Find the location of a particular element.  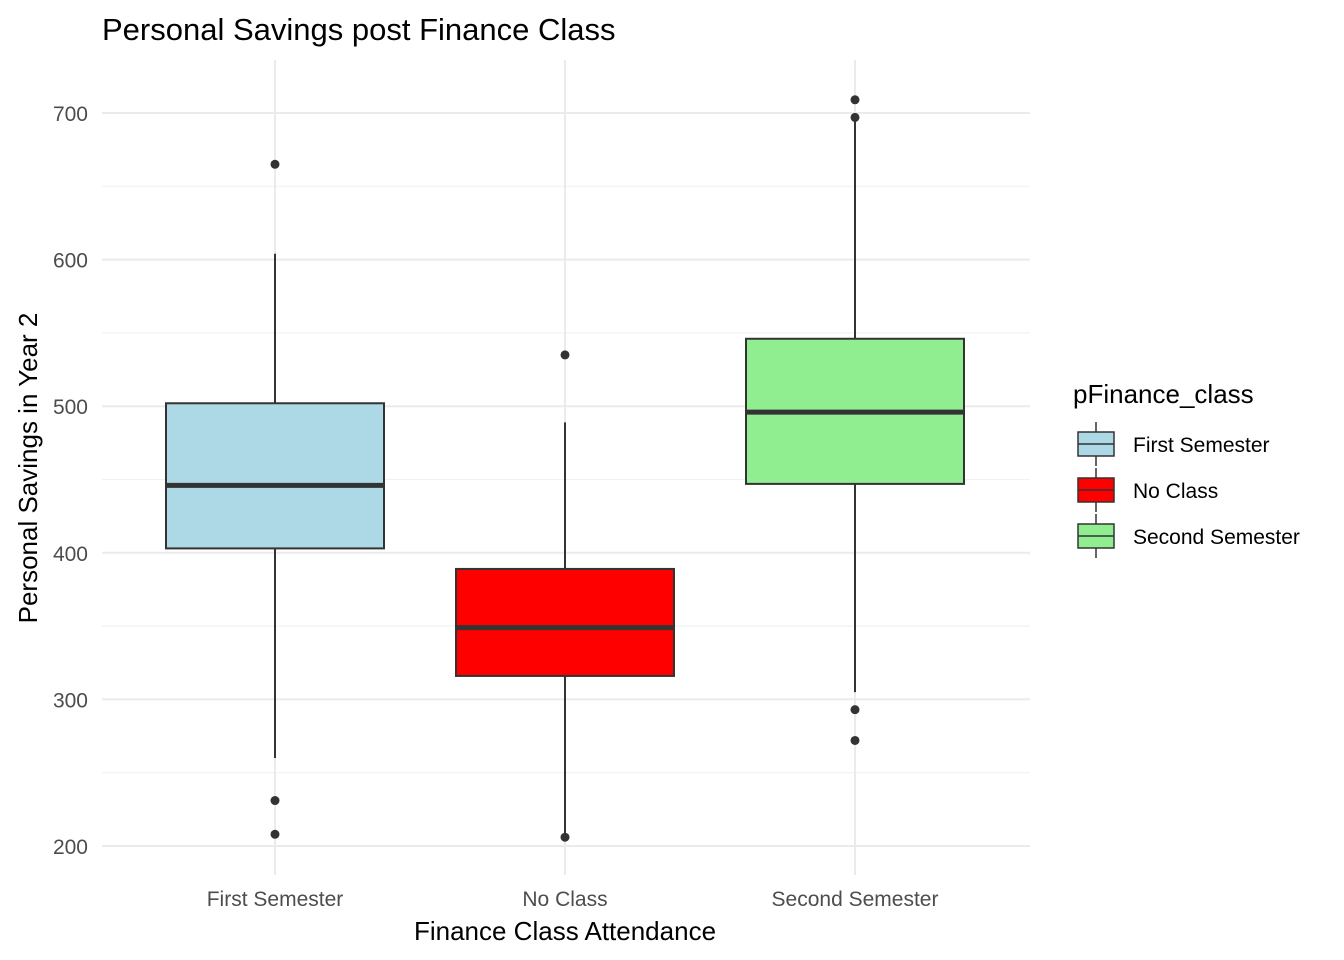

y-tick-label: 700 is located at coordinates (70, 114).